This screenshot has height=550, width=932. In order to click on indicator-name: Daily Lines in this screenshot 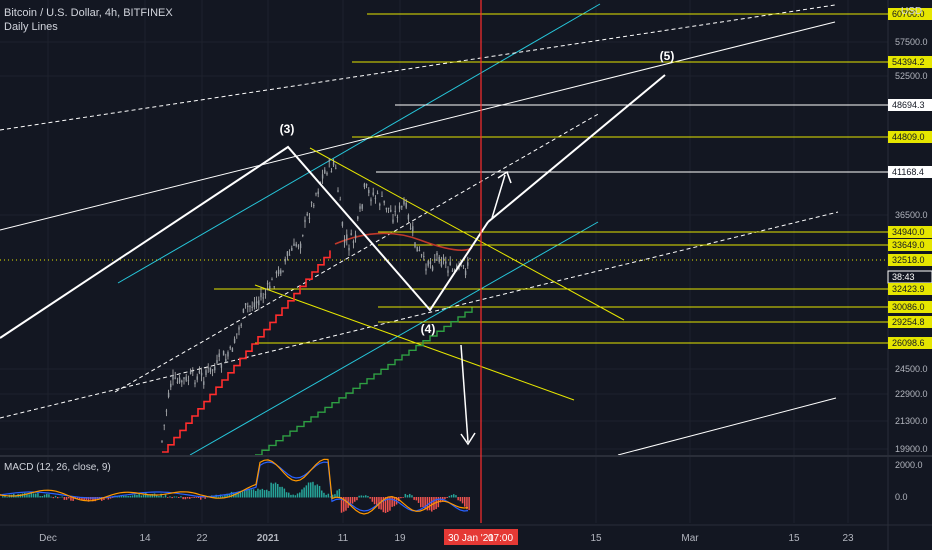, I will do `click(31, 27)`.